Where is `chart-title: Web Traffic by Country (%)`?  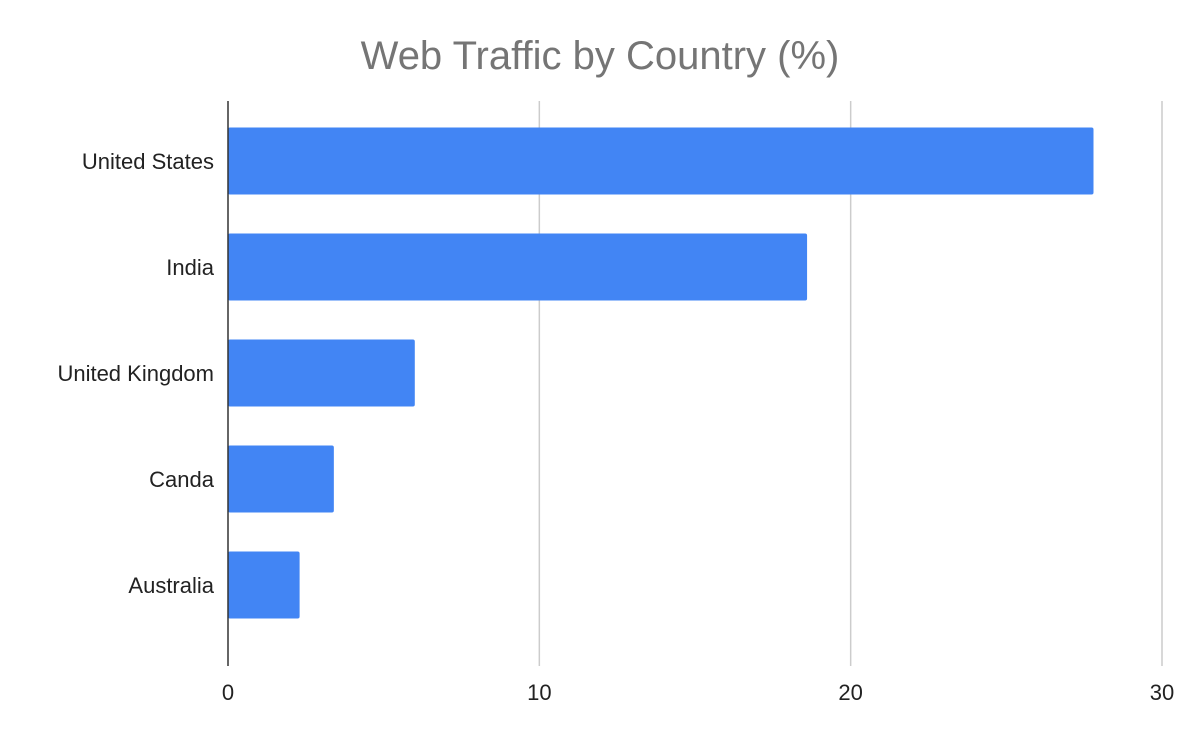
chart-title: Web Traffic by Country (%) is located at coordinates (600, 56).